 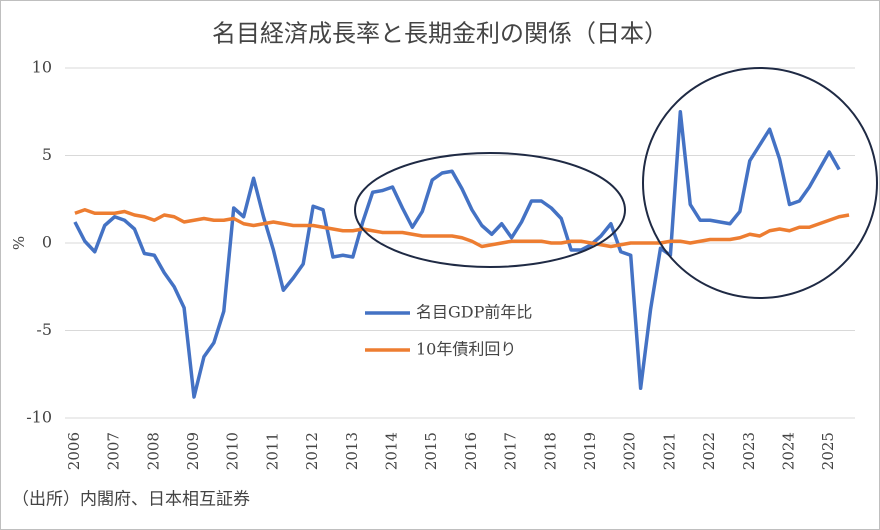 What do you see at coordinates (74, 451) in the screenshot?
I see `x-tick-label: 2006` at bounding box center [74, 451].